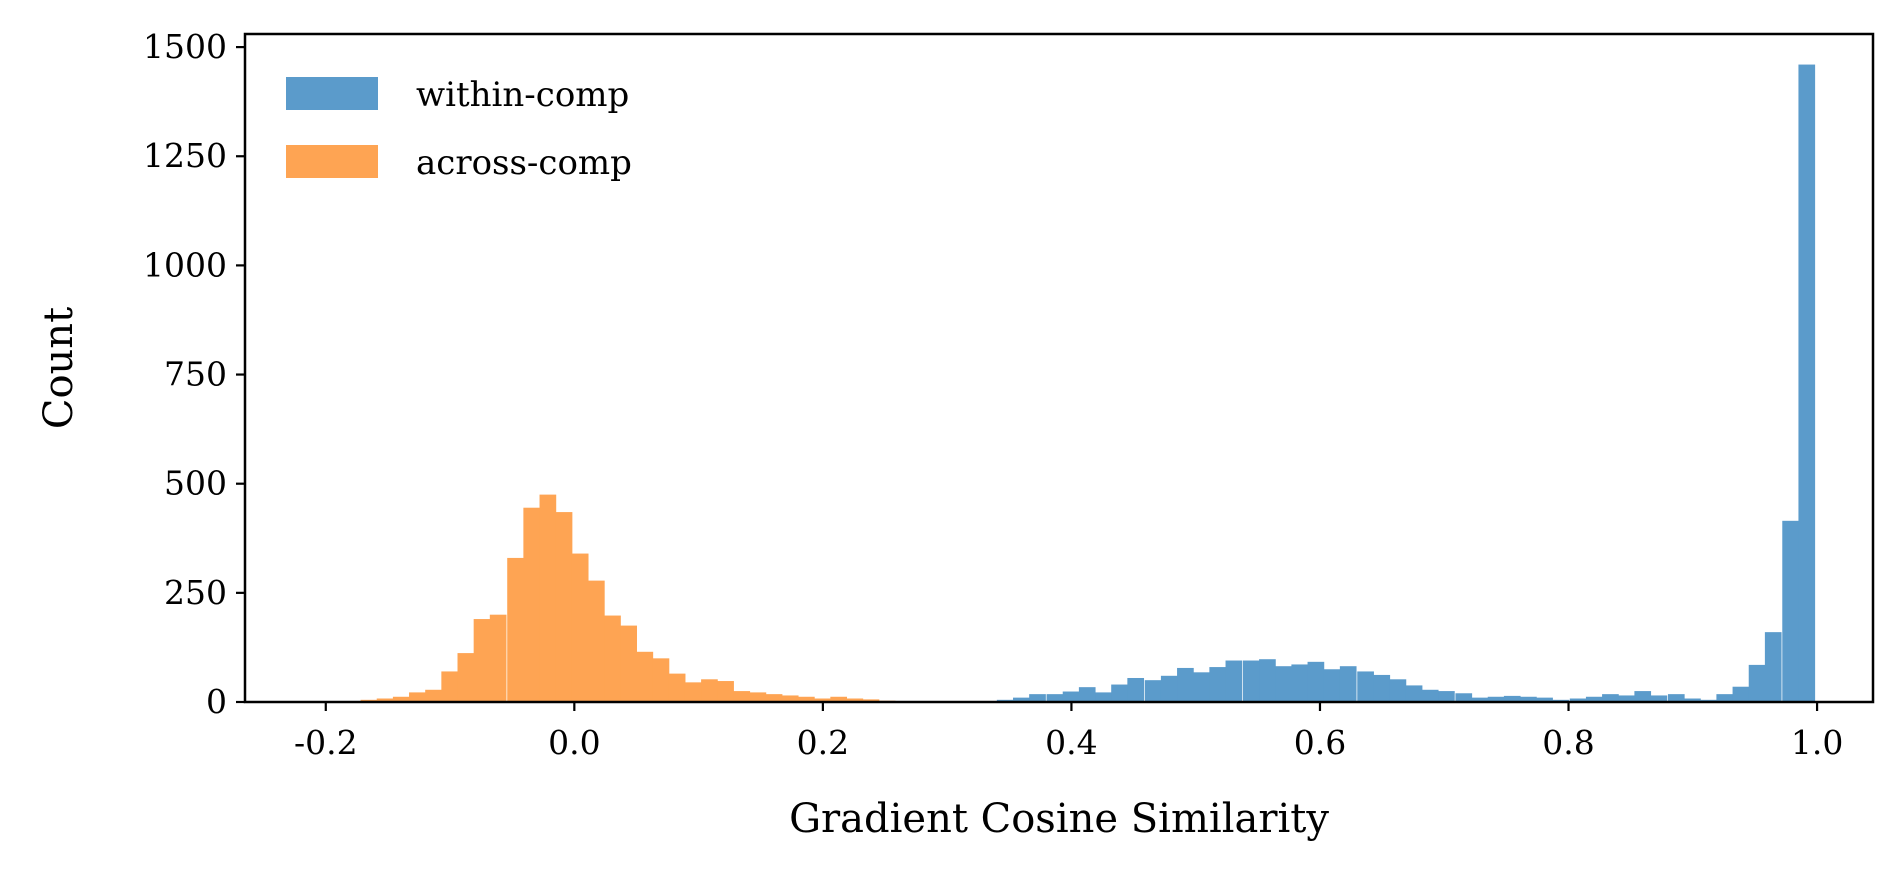 Image resolution: width=1901 pixels, height=881 pixels. What do you see at coordinates (823, 742) in the screenshot?
I see `x-tick-label: 0.2` at bounding box center [823, 742].